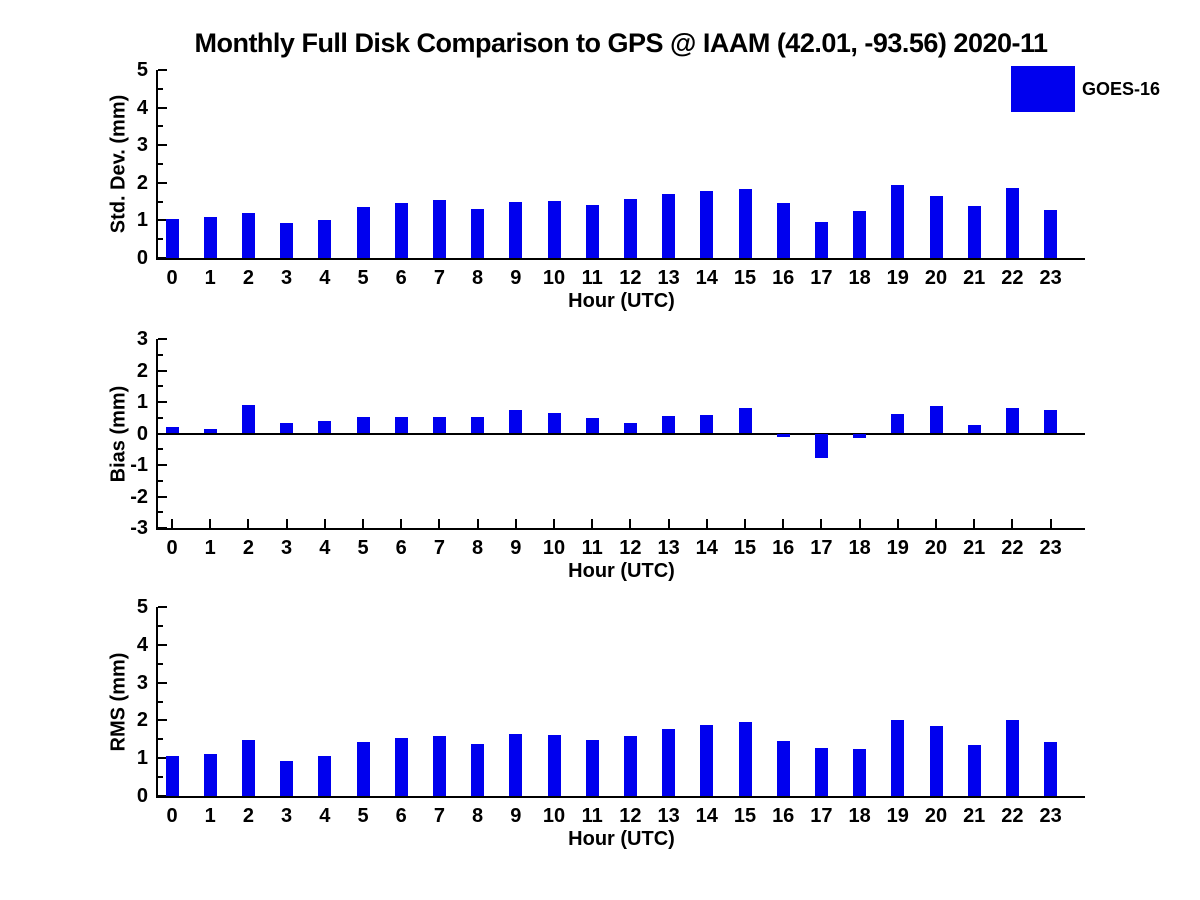 This screenshot has height=900, width=1200. What do you see at coordinates (554, 816) in the screenshot?
I see `x-tick-label: 10` at bounding box center [554, 816].